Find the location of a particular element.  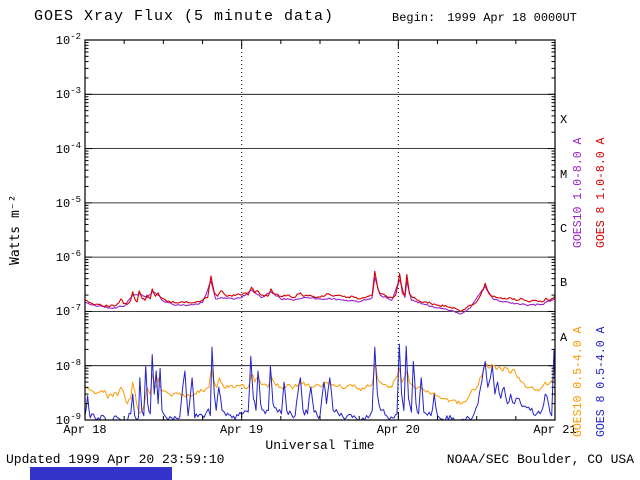

y-tick-label: 10⁻⁵ is located at coordinates (68, 202).